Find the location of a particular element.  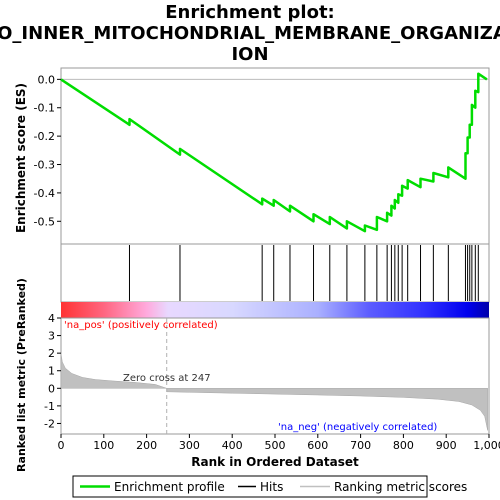

x-tick-label-5: 500 is located at coordinates (275, 445).